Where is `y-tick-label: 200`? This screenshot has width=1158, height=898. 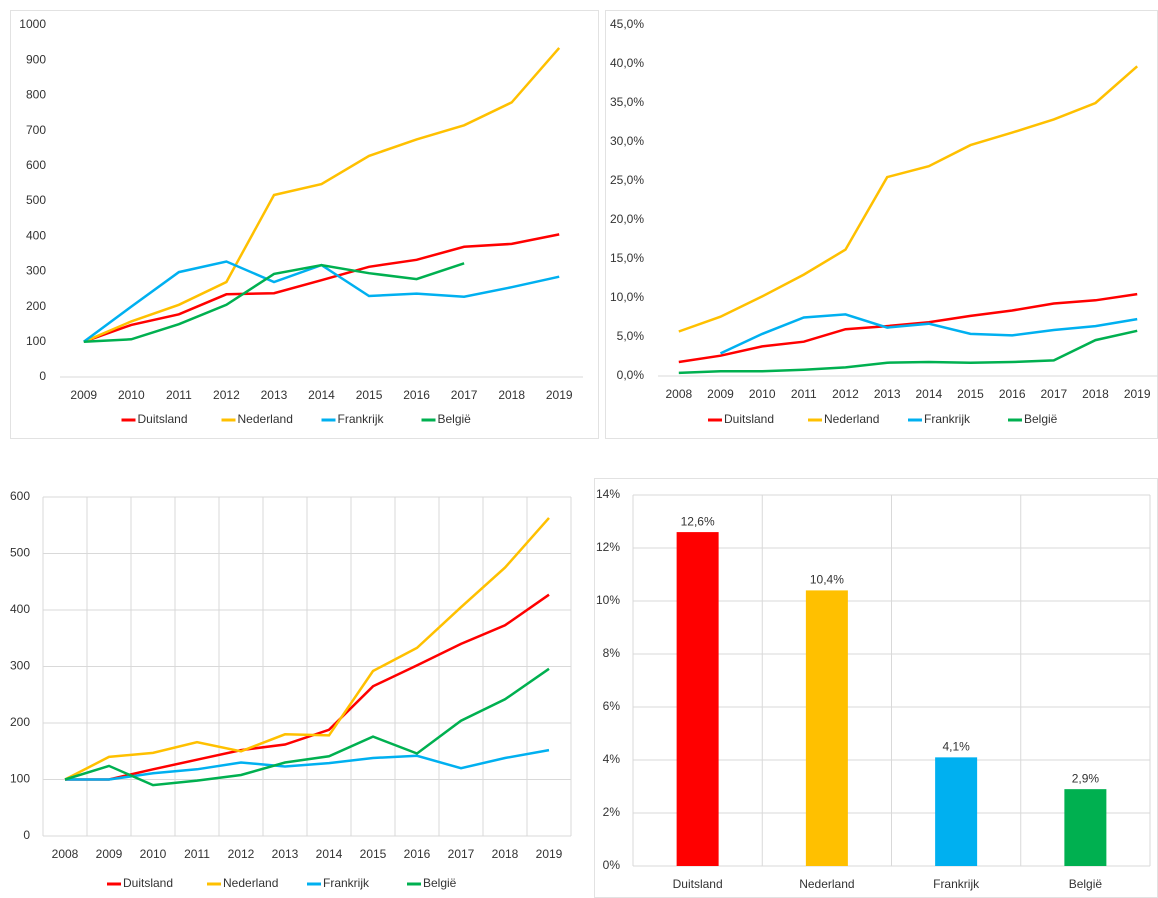 y-tick-label: 200 is located at coordinates (20, 722).